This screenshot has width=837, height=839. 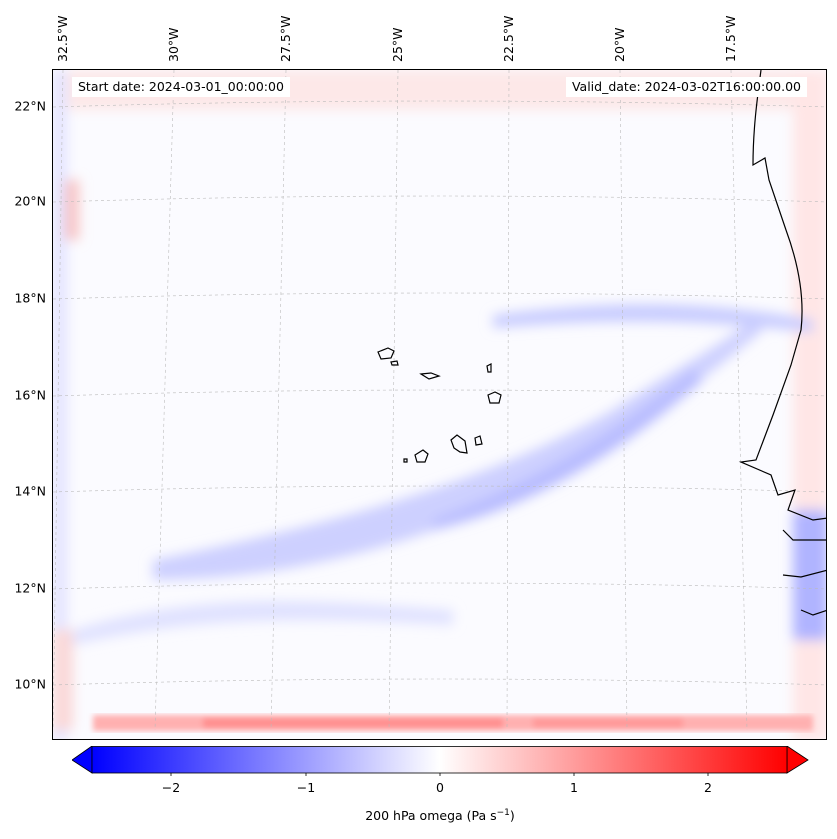 I want to click on colorbar-tick: −1, so click(x=306, y=787).